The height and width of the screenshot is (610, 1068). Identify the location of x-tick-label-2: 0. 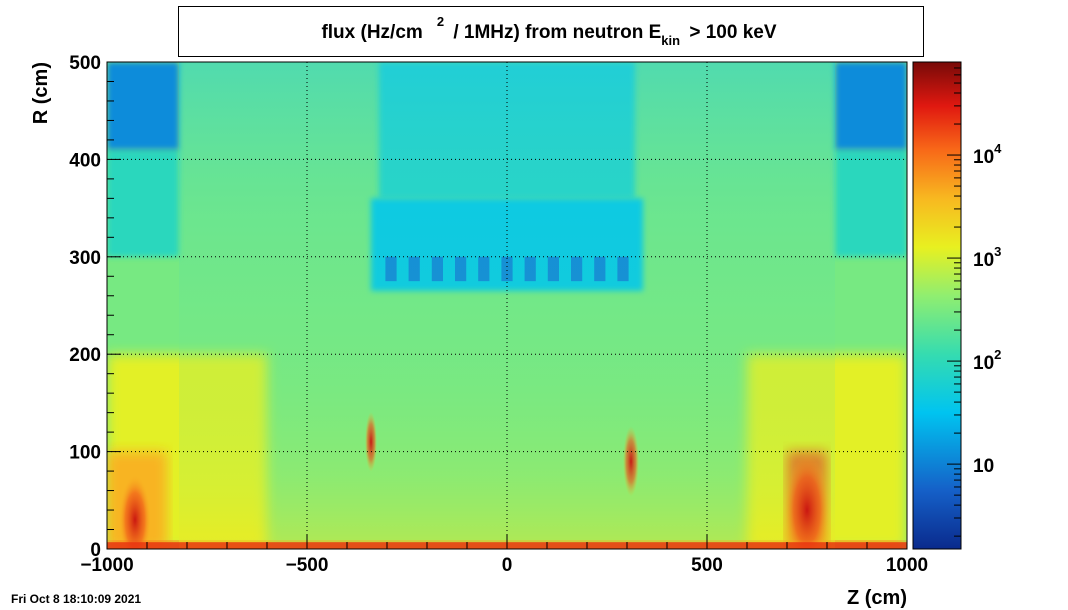
(507, 565).